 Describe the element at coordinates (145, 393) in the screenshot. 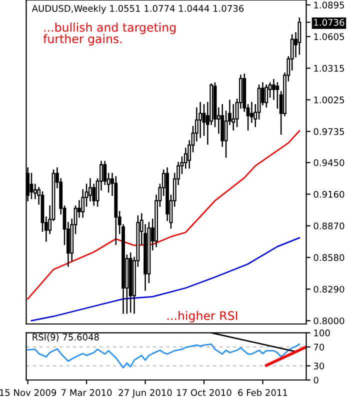

I see `x-tick-label: 27 Jun 2010` at that location.